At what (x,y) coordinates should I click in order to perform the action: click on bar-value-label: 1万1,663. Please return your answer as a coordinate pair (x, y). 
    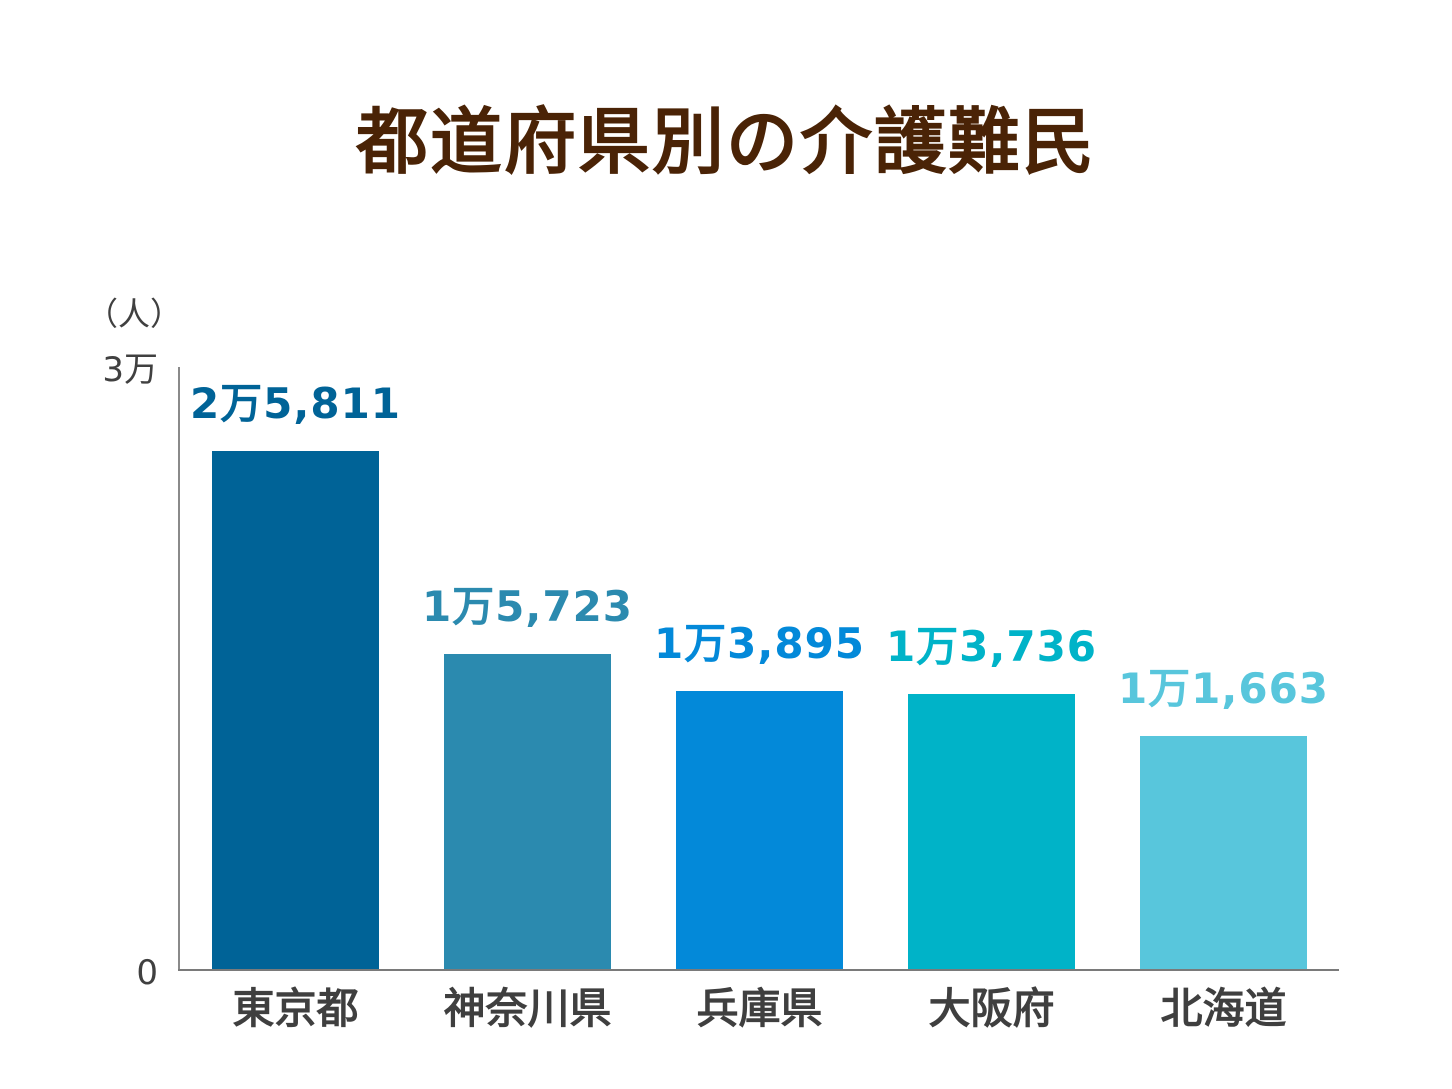
    Looking at the image, I should click on (1223, 688).